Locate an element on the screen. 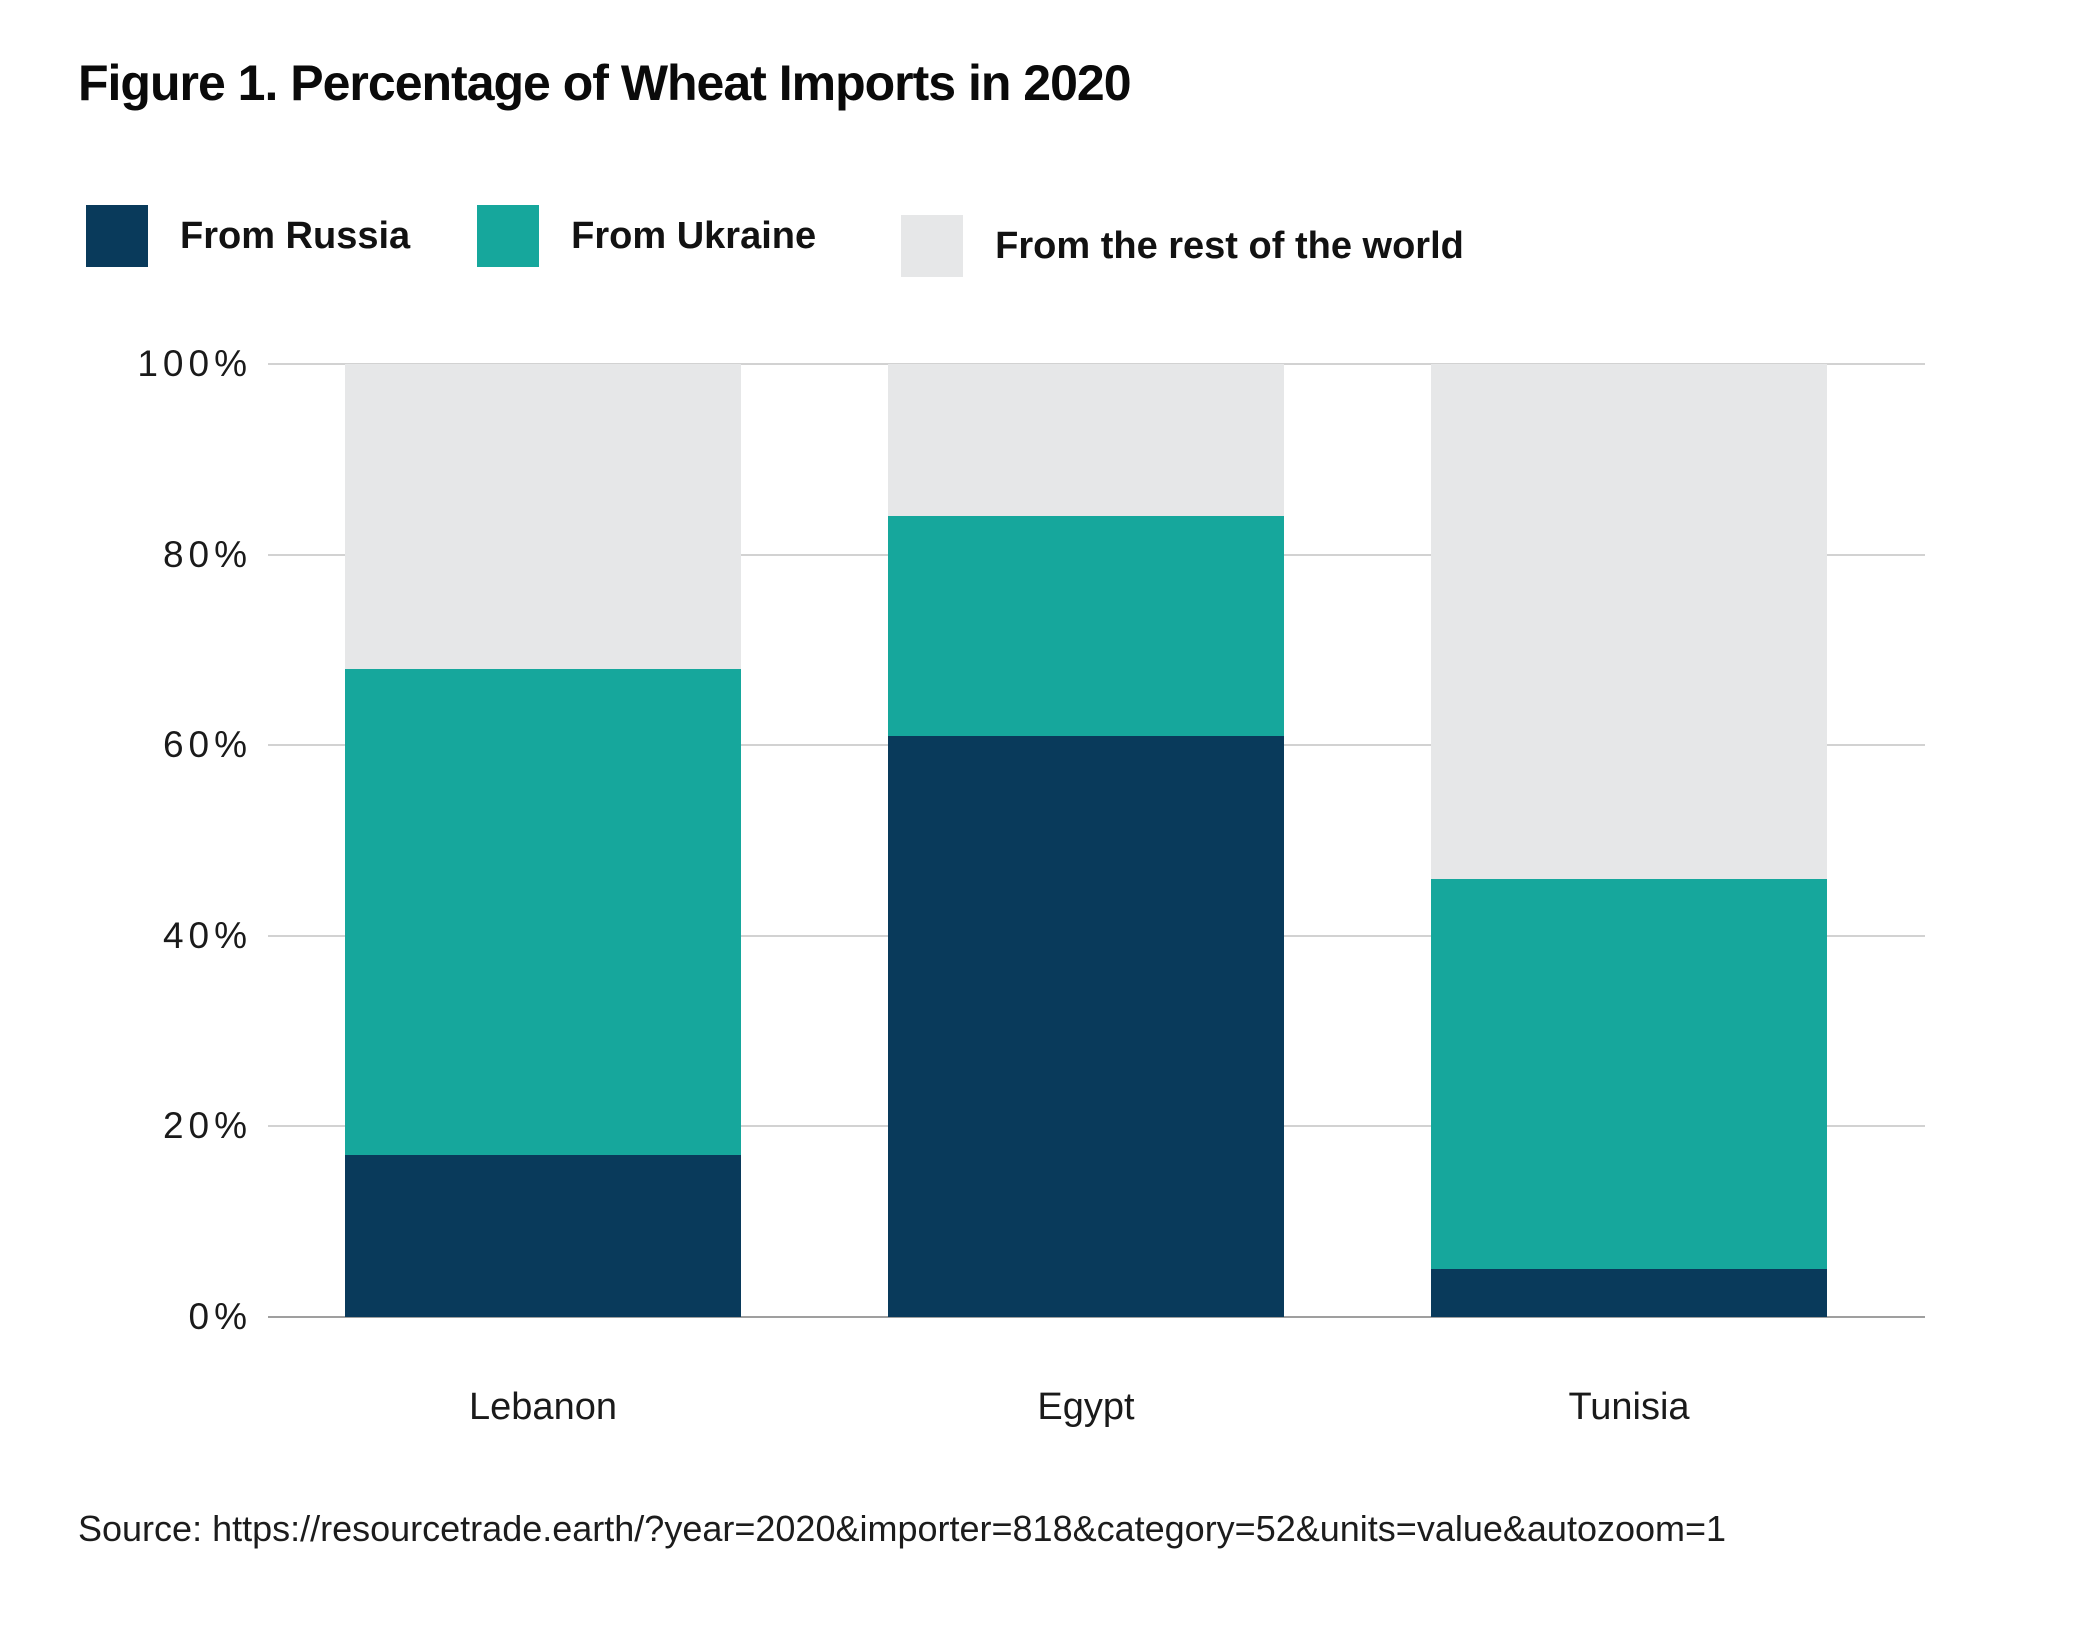  legend-label-from-ukraine: From Ukraine is located at coordinates (694, 235).